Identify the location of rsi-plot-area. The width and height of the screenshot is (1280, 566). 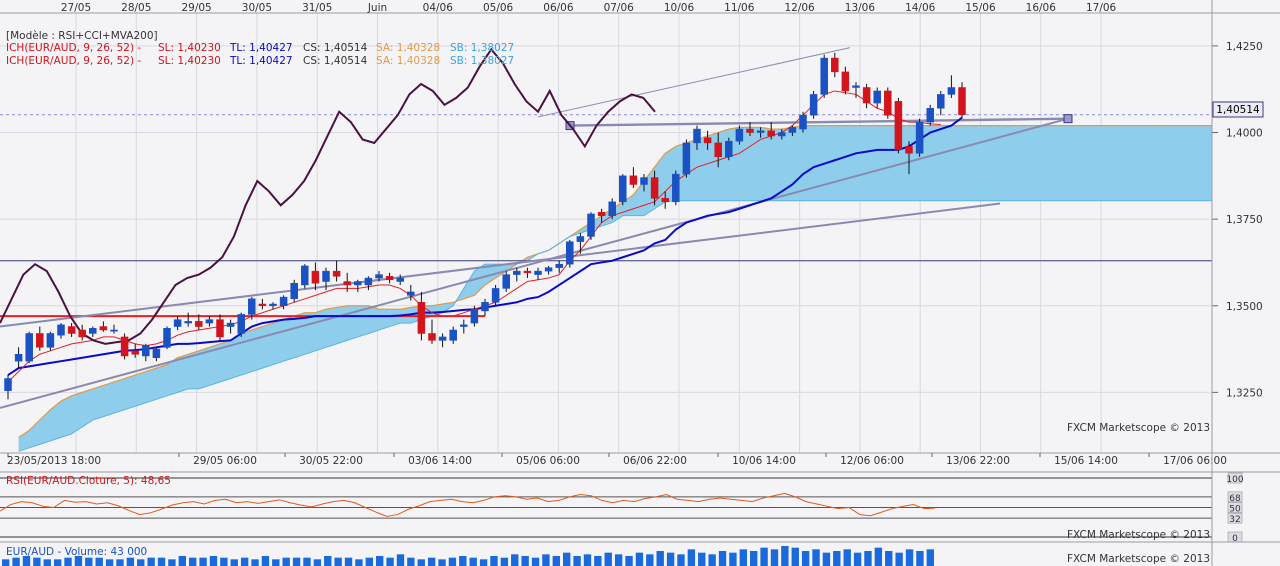
(606, 506).